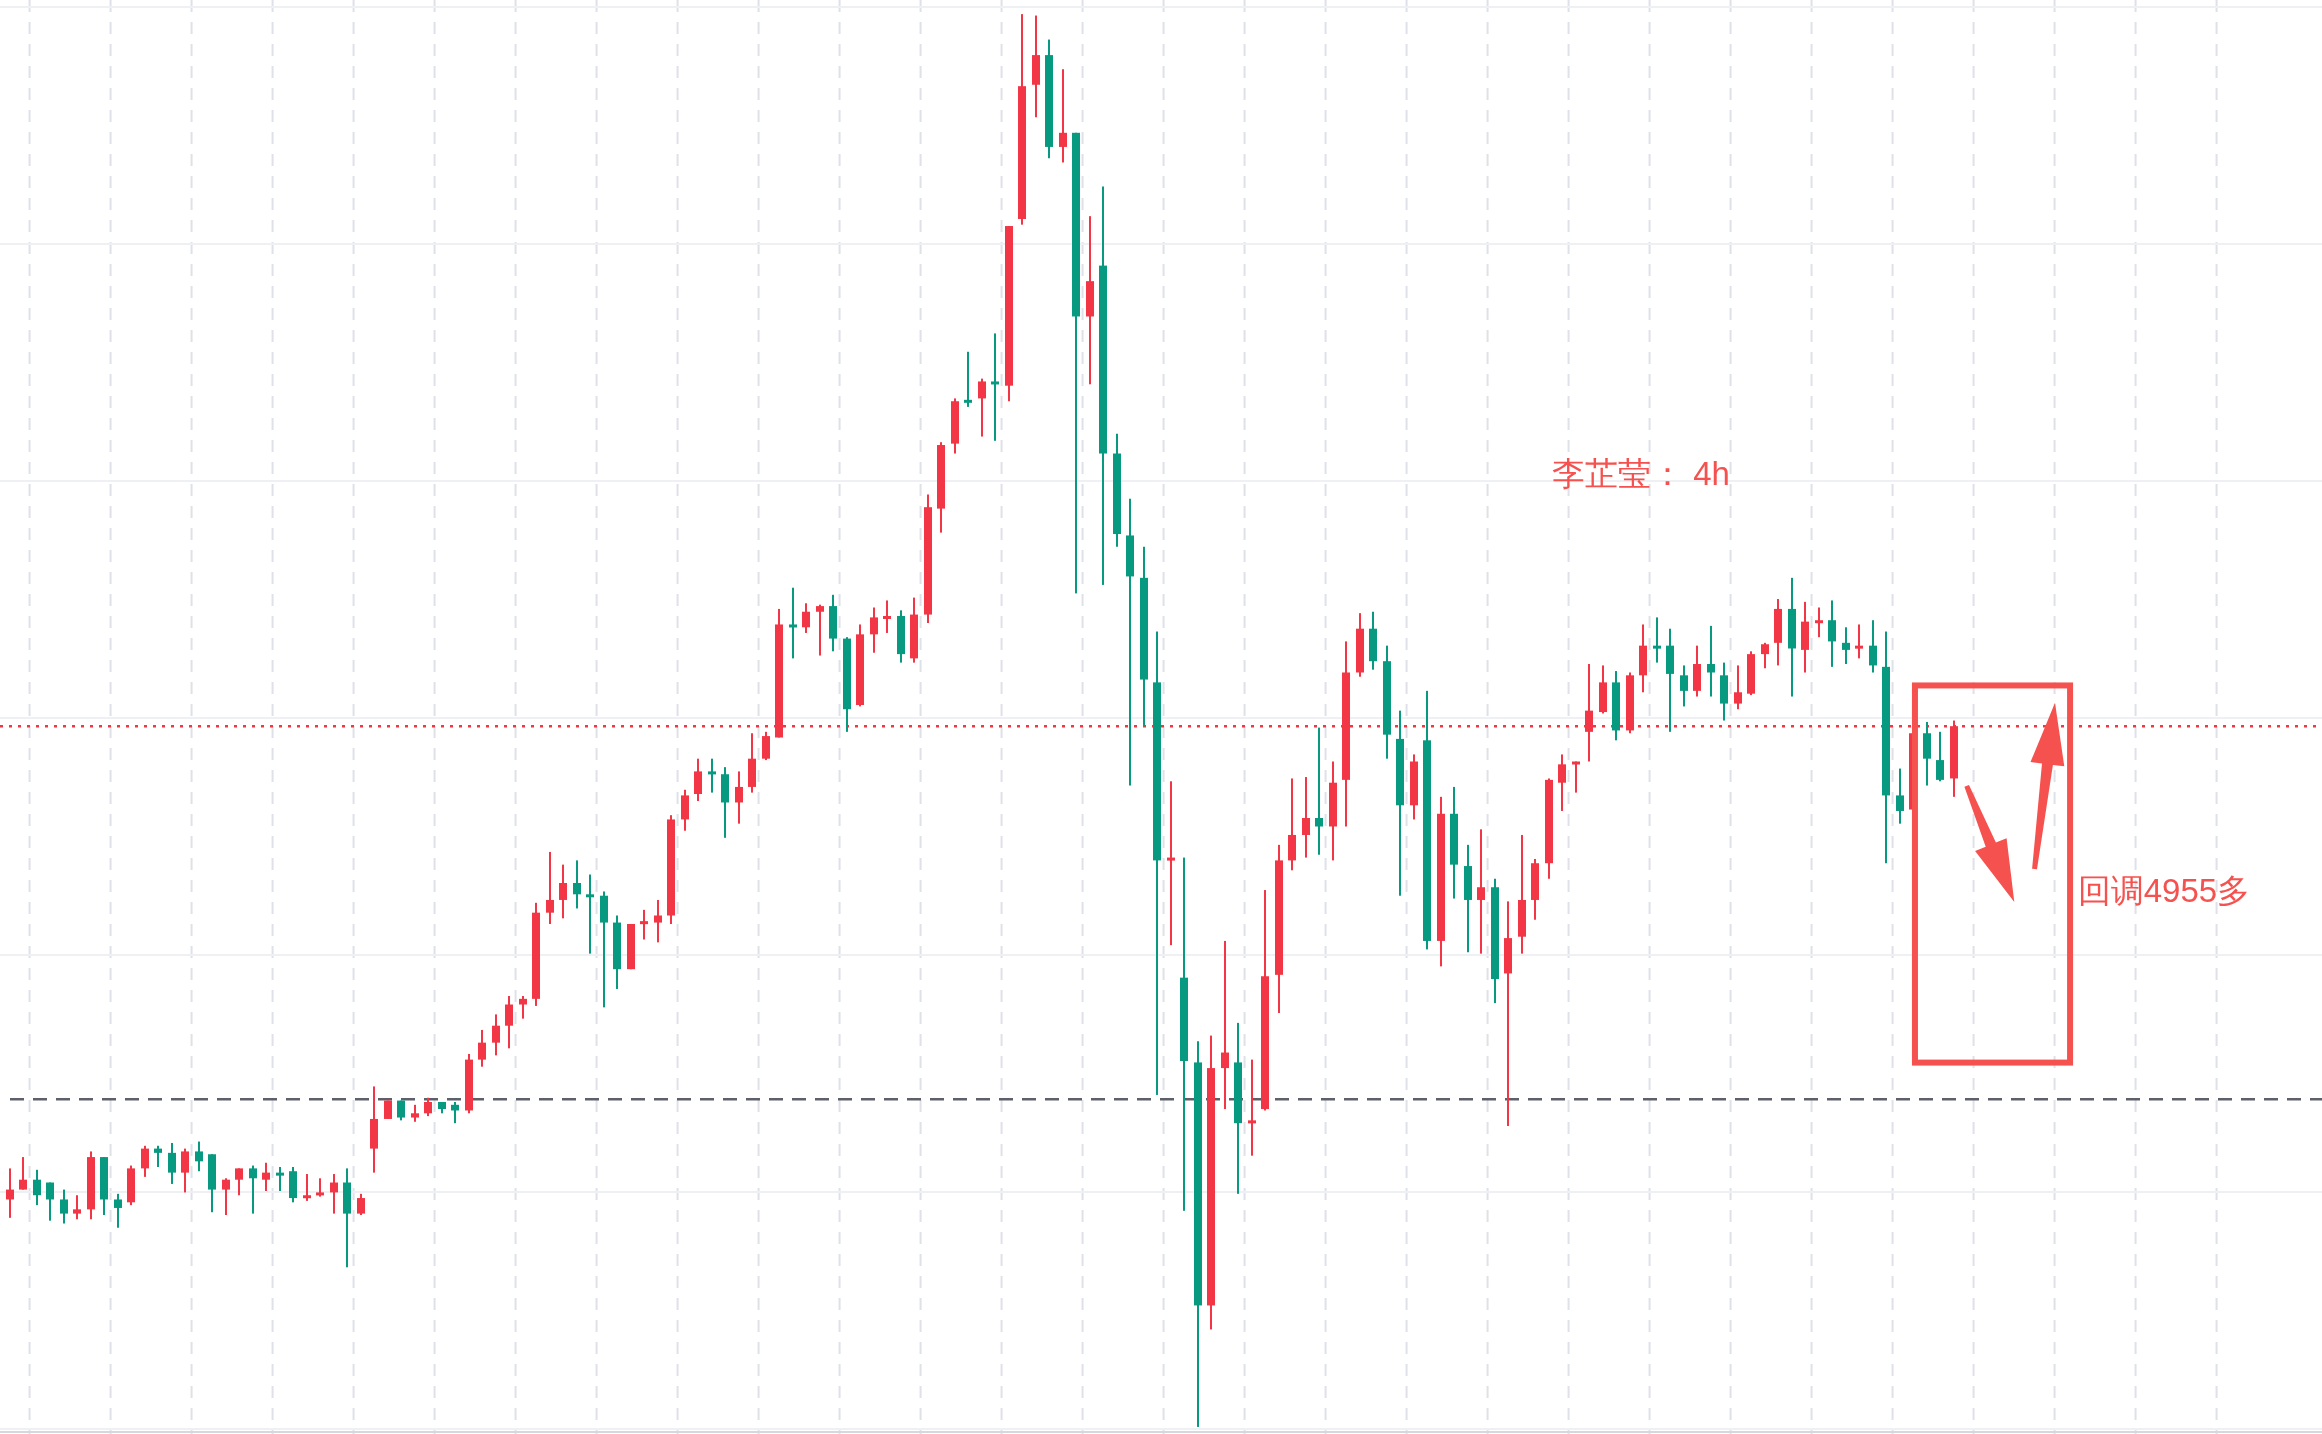  I want to click on text: 回调4955多, so click(2164, 890).